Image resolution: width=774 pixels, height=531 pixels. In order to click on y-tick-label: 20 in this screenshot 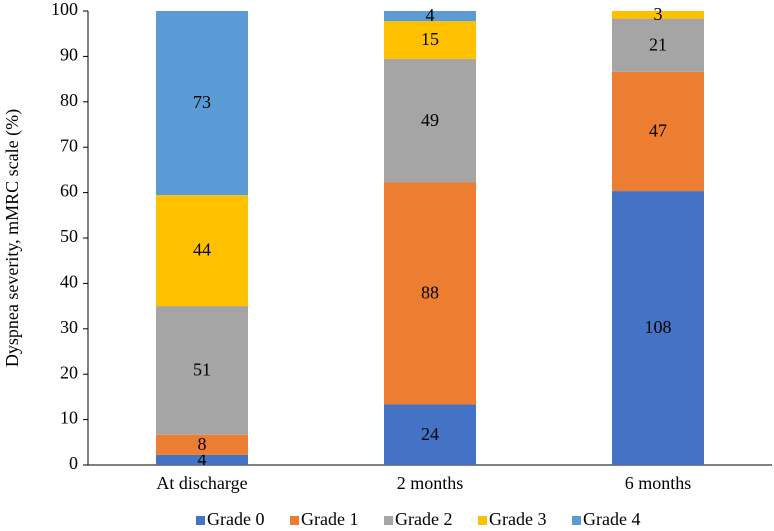, I will do `click(69, 372)`.